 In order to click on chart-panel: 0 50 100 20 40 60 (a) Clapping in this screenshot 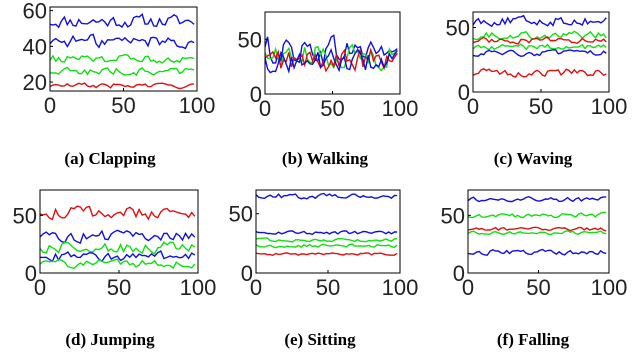, I will do `click(119, 84)`.